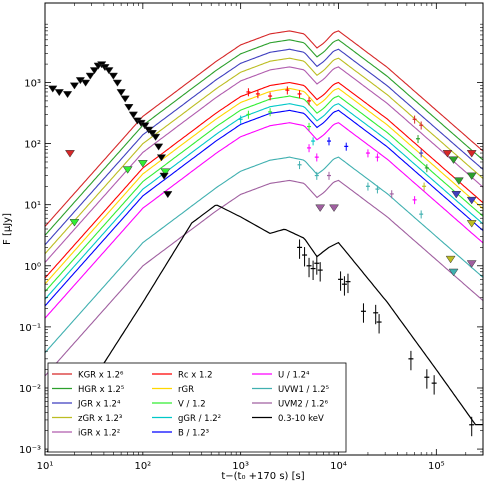 This screenshot has height=486, width=485. I want to click on legend-label-13: 0.3-10 keV, so click(301, 419).